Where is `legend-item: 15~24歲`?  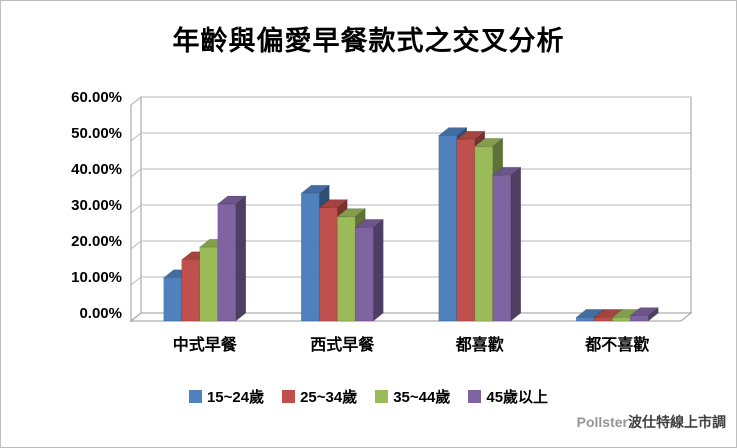 legend-item: 15~24歲 is located at coordinates (226, 396).